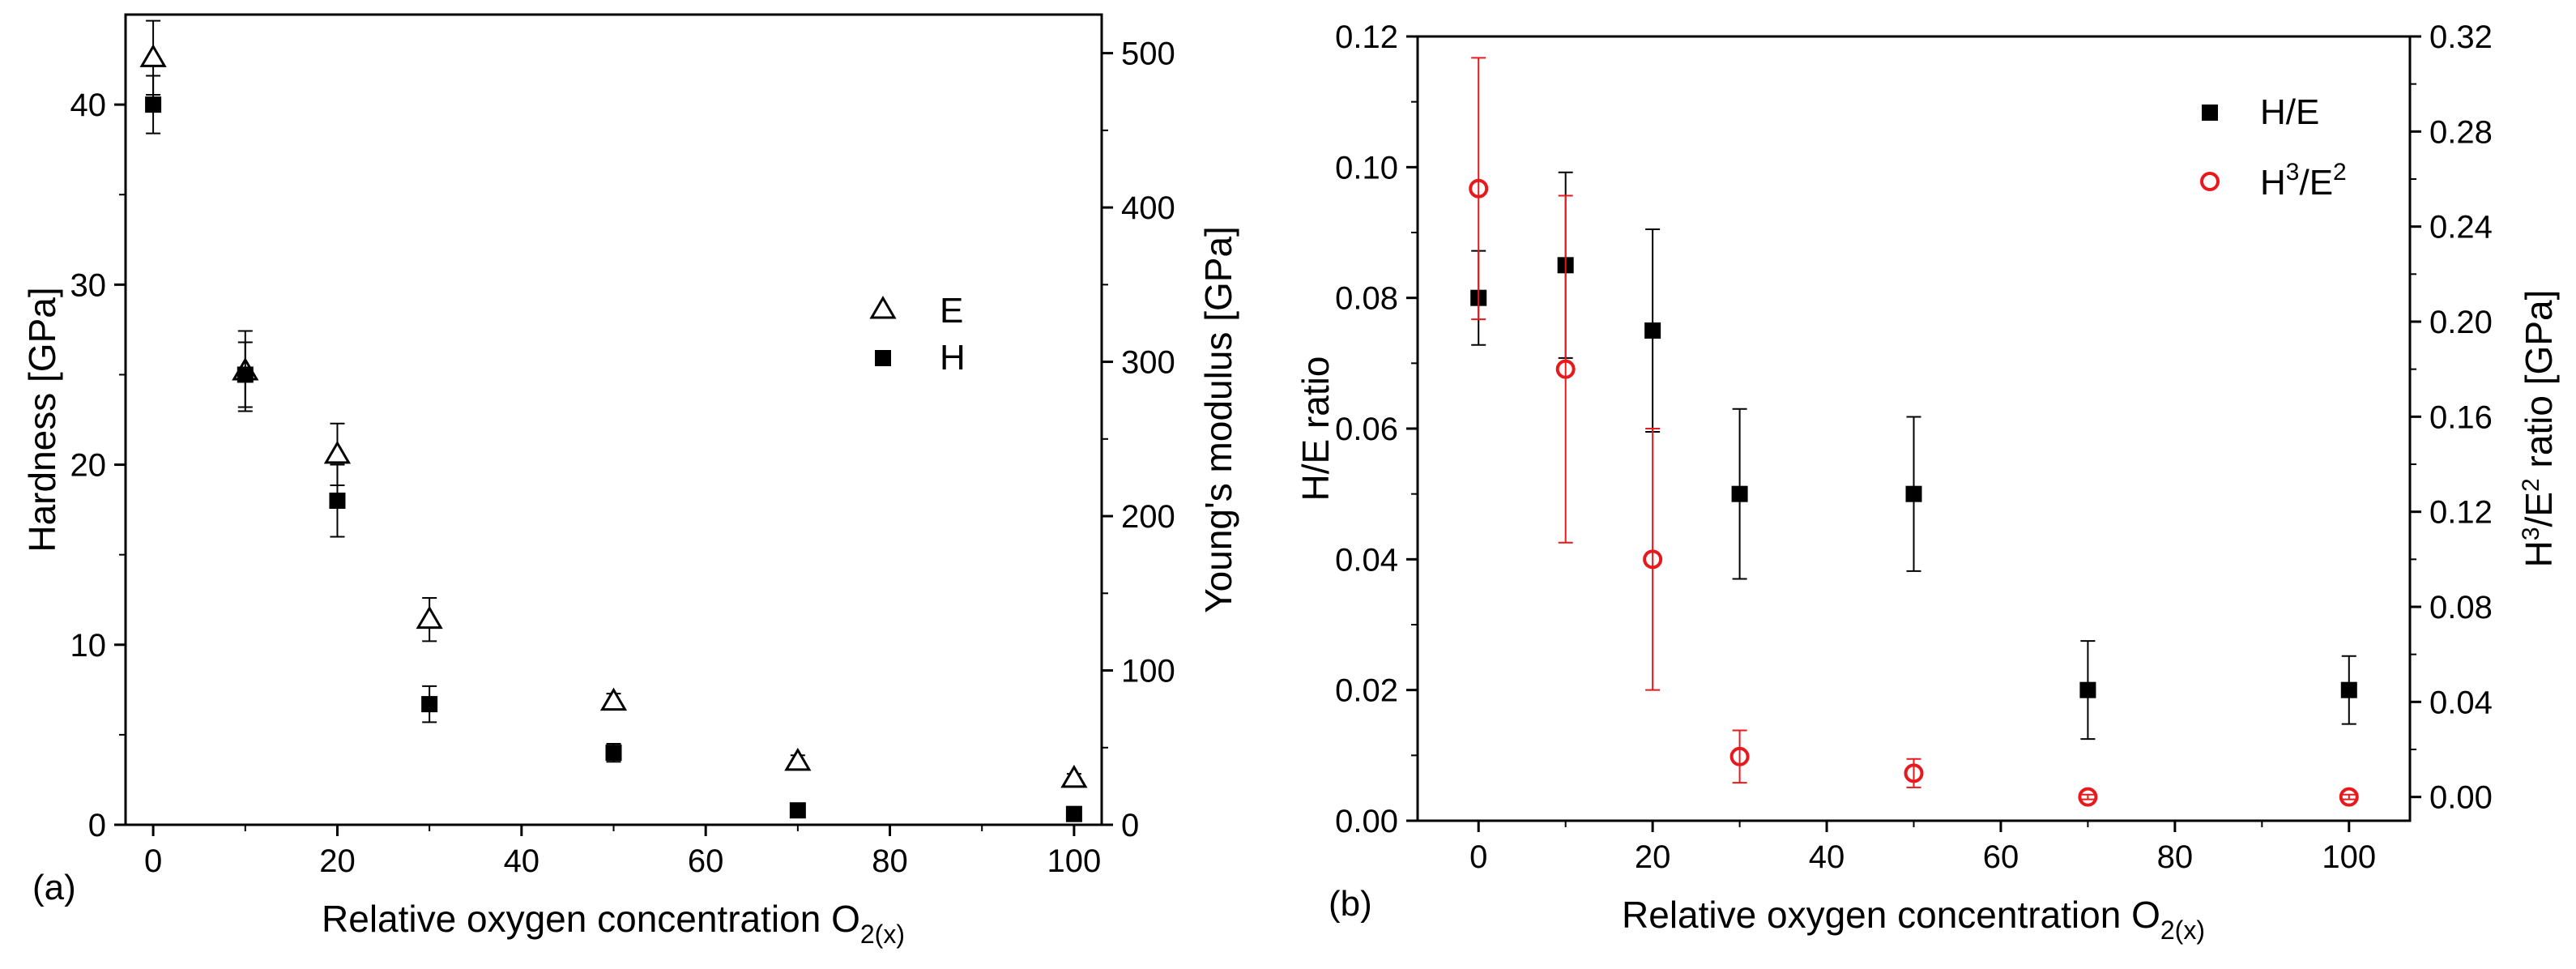  Describe the element at coordinates (2461, 227) in the screenshot. I see `y-right-tick-label: 0.24` at that location.